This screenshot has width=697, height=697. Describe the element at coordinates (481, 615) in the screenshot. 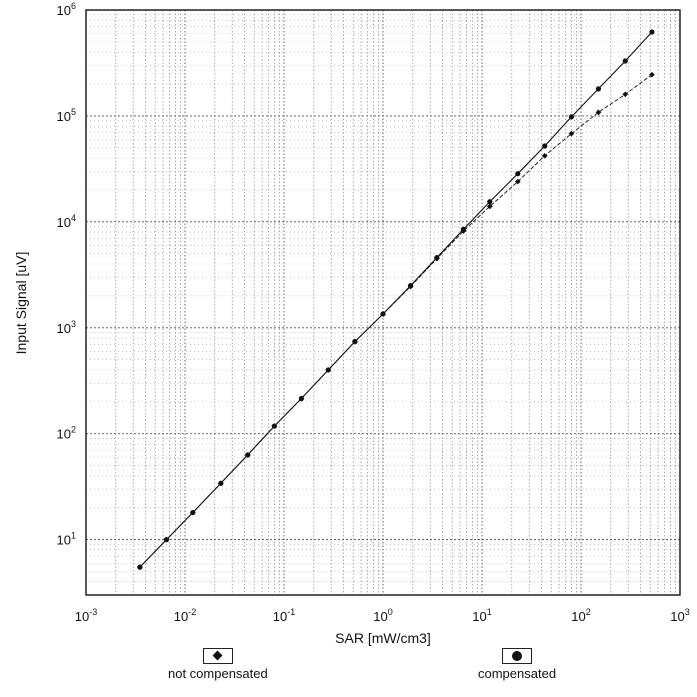

I see `x-tick-label: 10¹` at that location.